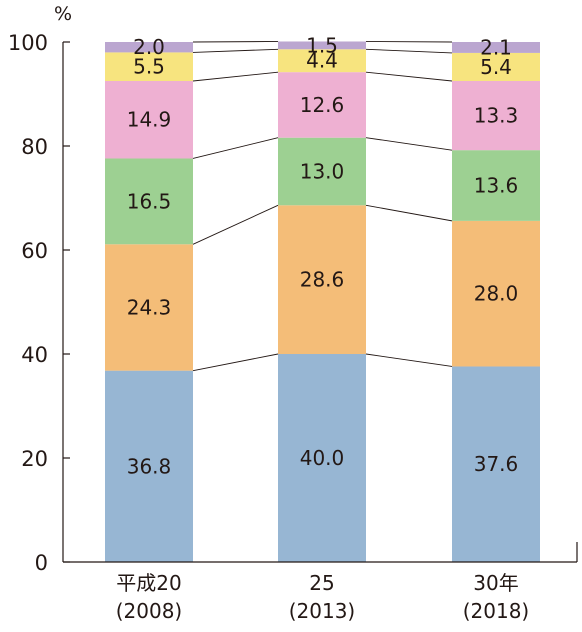  I want to click on y-tick-label: 0, so click(41, 563).